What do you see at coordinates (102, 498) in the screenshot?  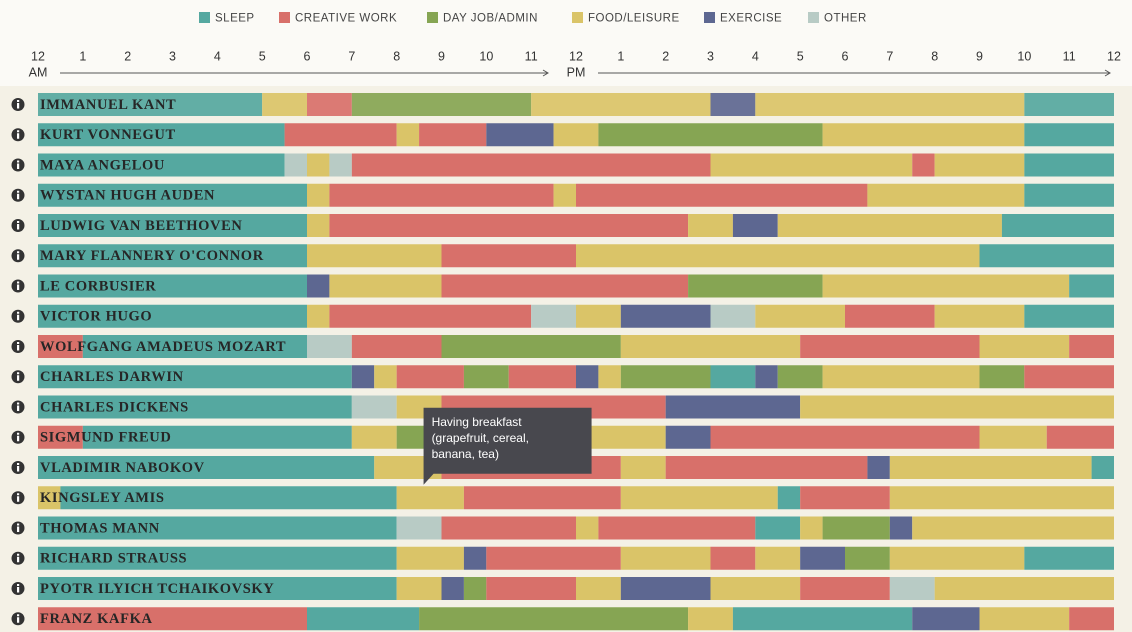 I see `row-name: KINGSLEY AMIS` at bounding box center [102, 498].